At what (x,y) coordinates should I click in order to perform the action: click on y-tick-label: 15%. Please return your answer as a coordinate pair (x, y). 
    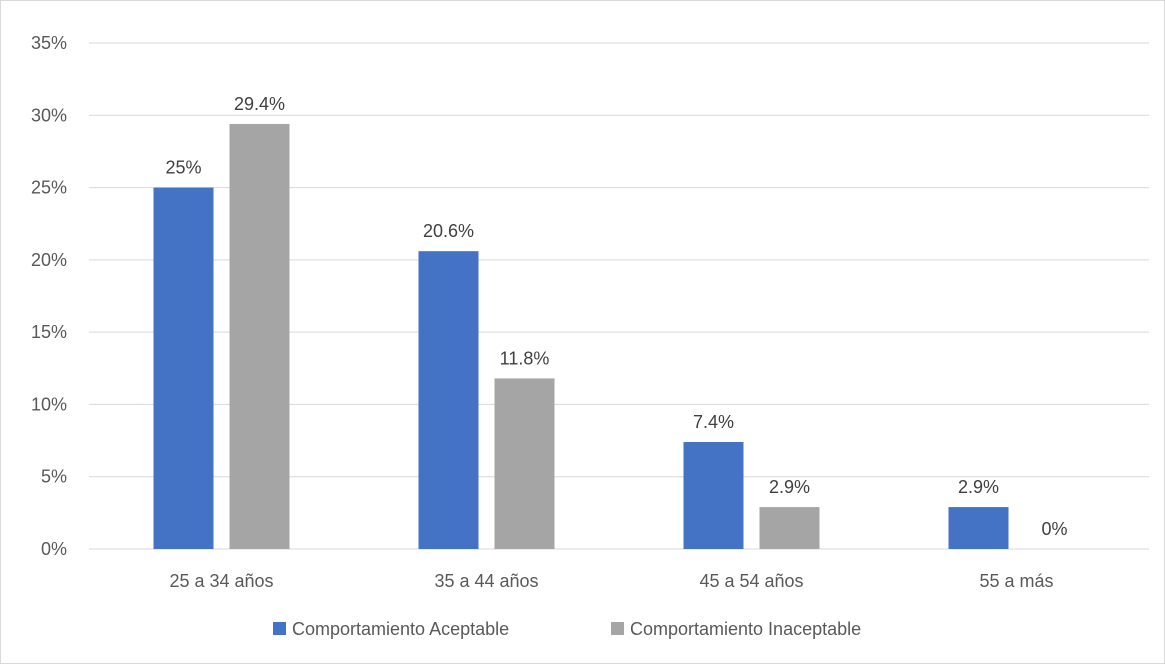
    Looking at the image, I should click on (49, 332).